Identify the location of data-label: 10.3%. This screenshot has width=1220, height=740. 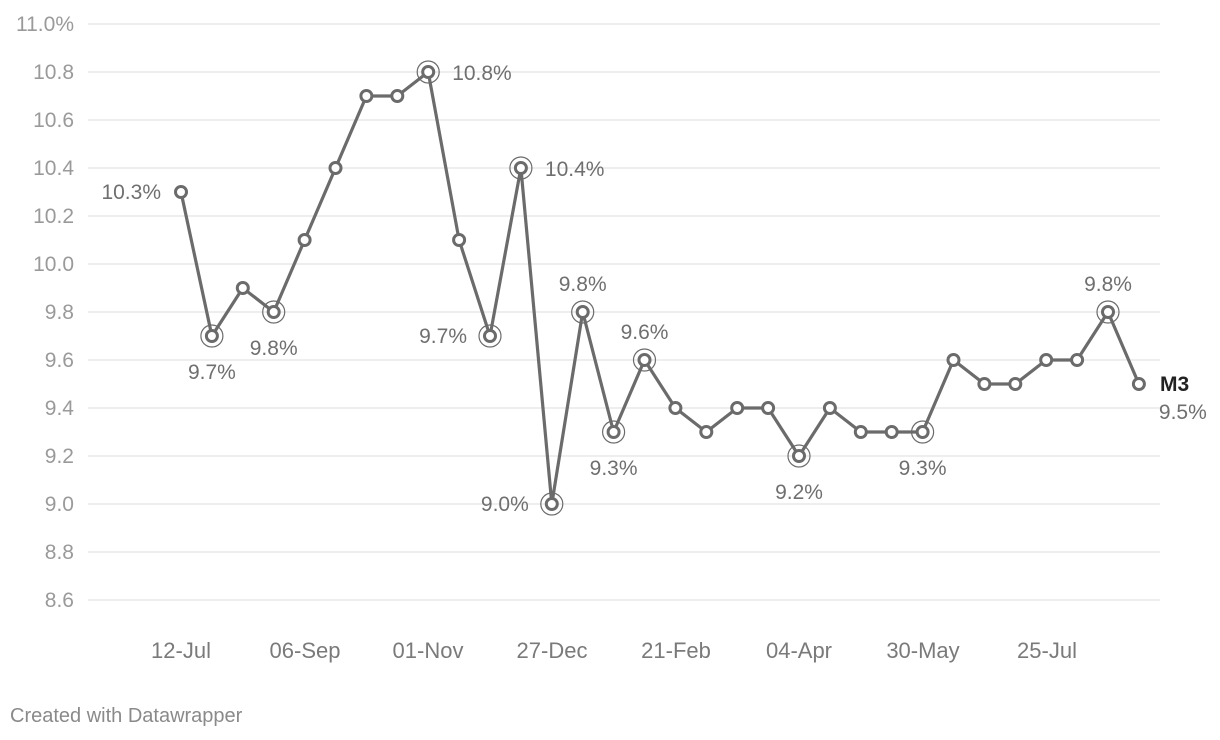
(131, 192).